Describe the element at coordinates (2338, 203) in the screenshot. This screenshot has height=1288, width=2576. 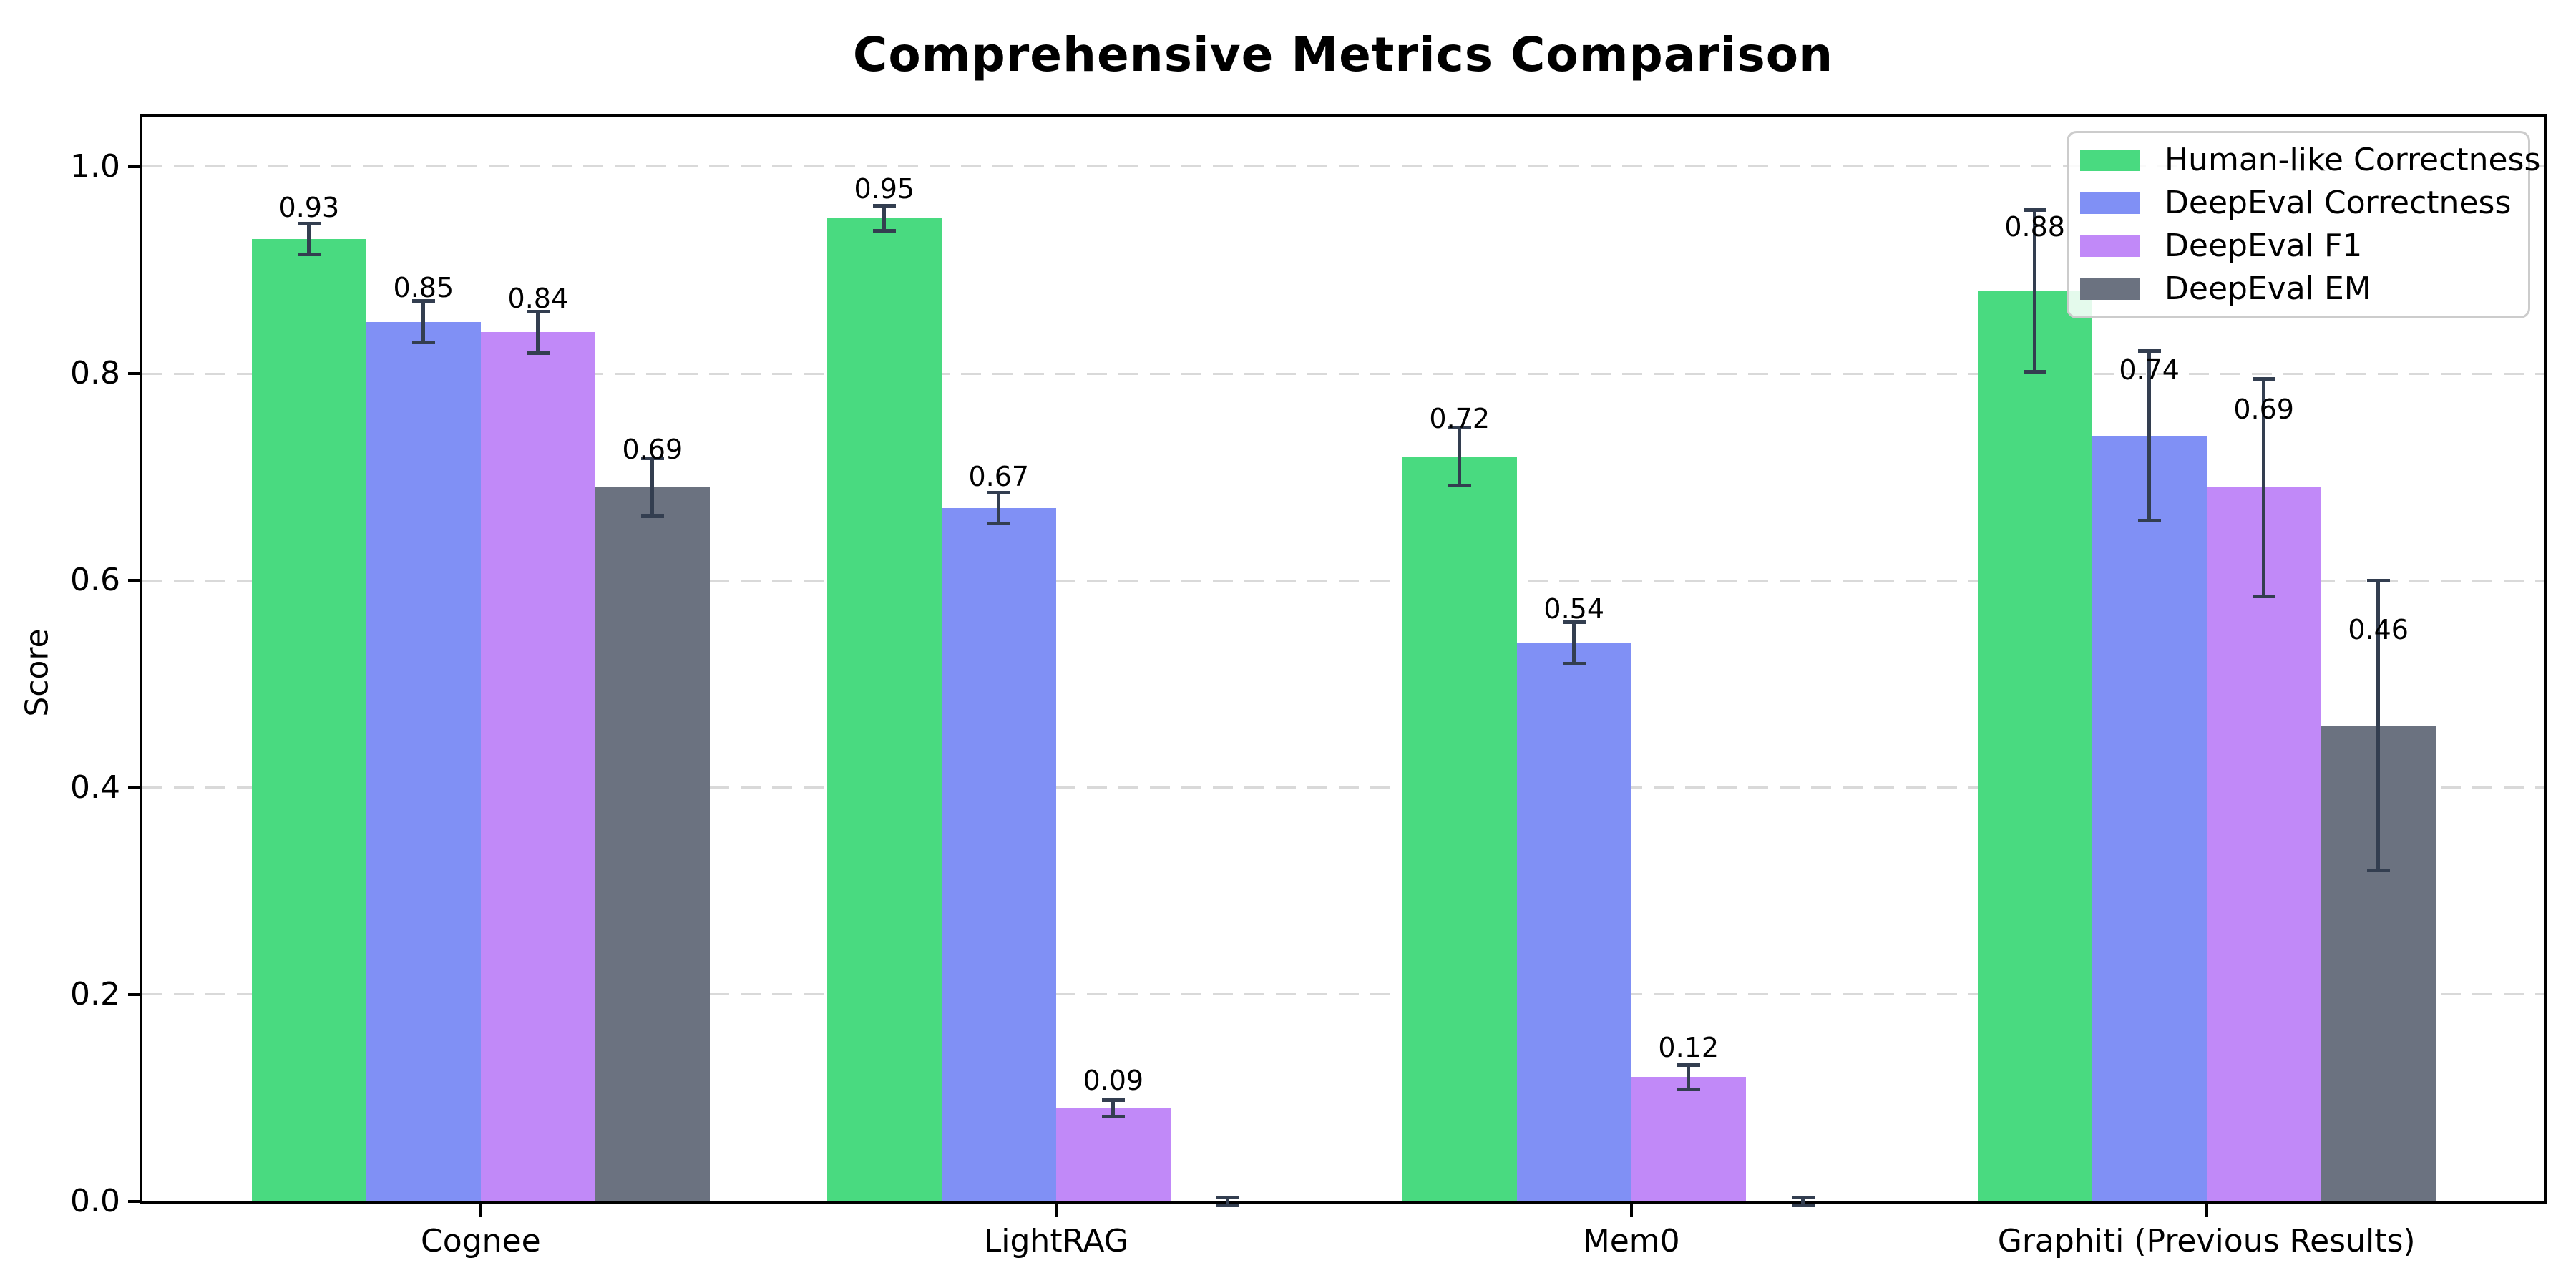
I see `legend-label: DeepEval Correctness` at that location.